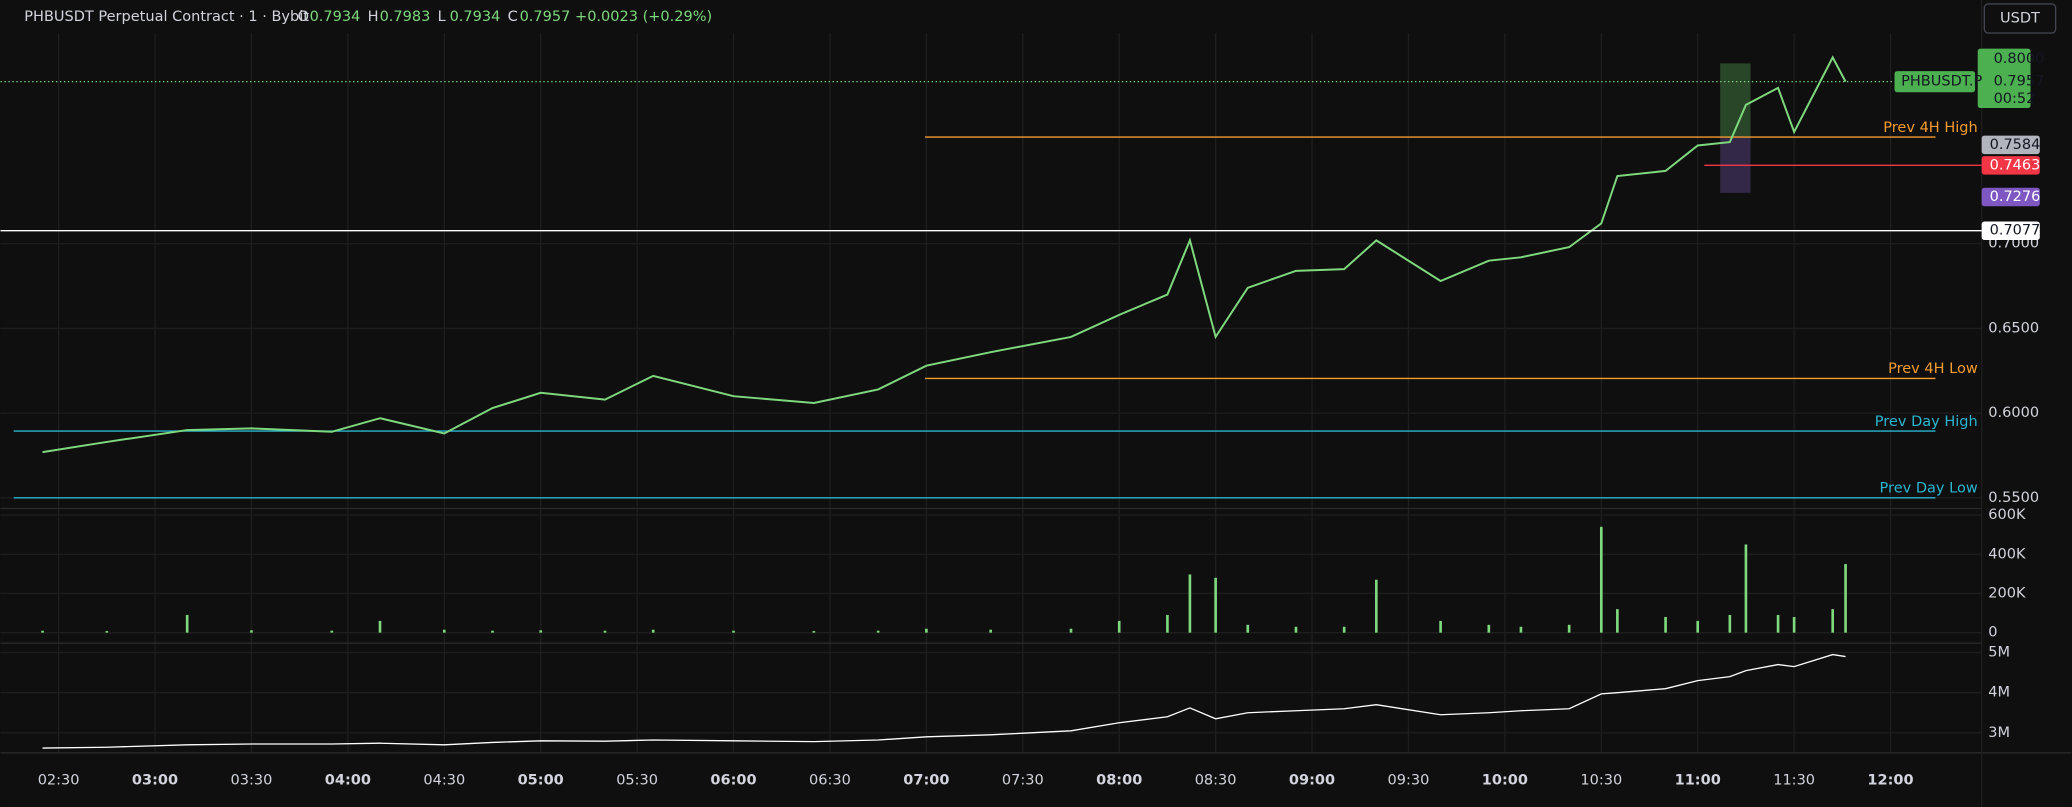 Image resolution: width=2072 pixels, height=807 pixels. I want to click on time-tick-label: 07:30, so click(1023, 781).